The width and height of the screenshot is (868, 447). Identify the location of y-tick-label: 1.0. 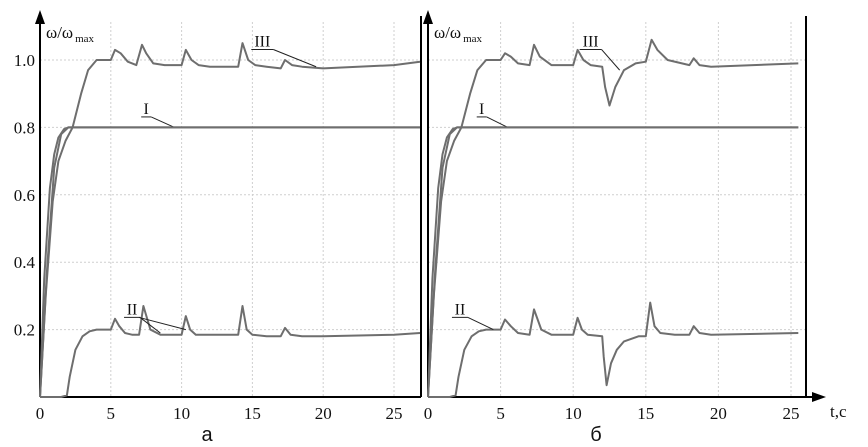
(24, 60).